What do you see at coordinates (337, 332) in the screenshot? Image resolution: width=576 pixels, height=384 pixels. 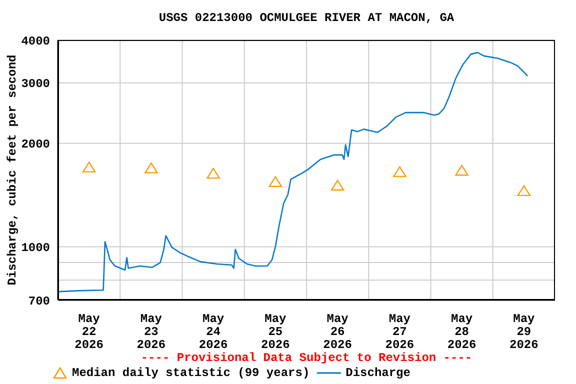 I see `x-tick-label: May 26 2026` at bounding box center [337, 332].